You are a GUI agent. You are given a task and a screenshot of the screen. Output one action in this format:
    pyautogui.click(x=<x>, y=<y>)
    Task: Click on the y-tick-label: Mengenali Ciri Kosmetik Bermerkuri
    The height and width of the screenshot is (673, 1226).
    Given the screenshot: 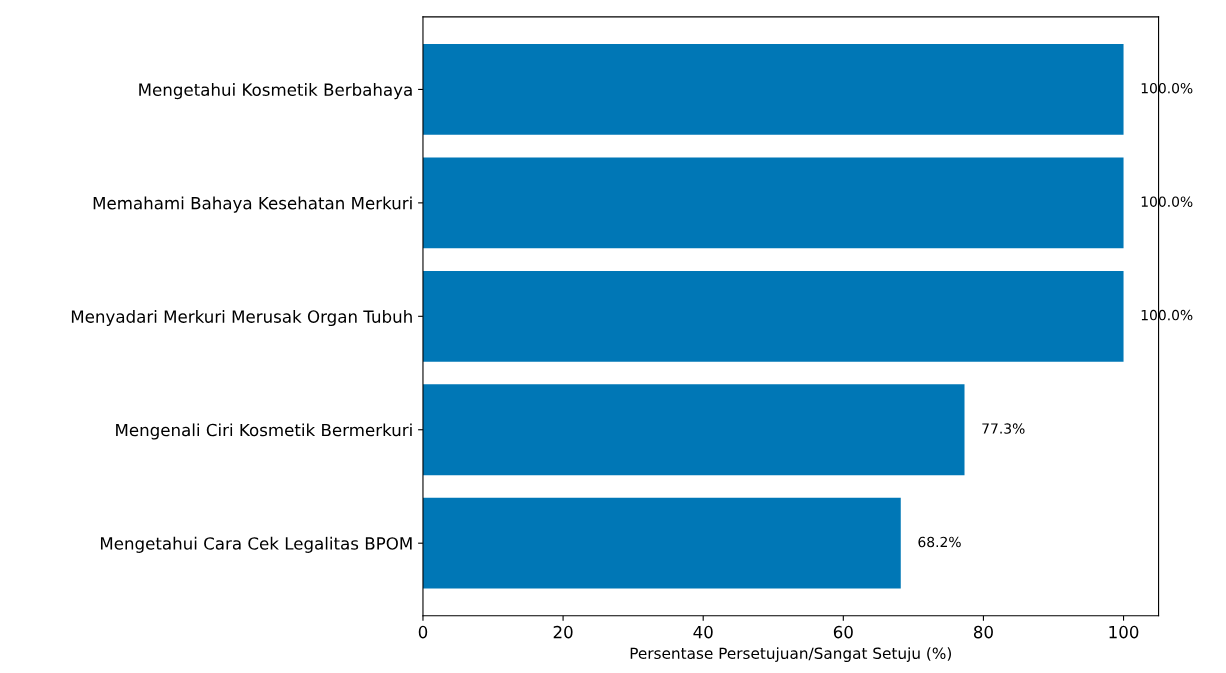 What is the action you would take?
    pyautogui.click(x=264, y=431)
    